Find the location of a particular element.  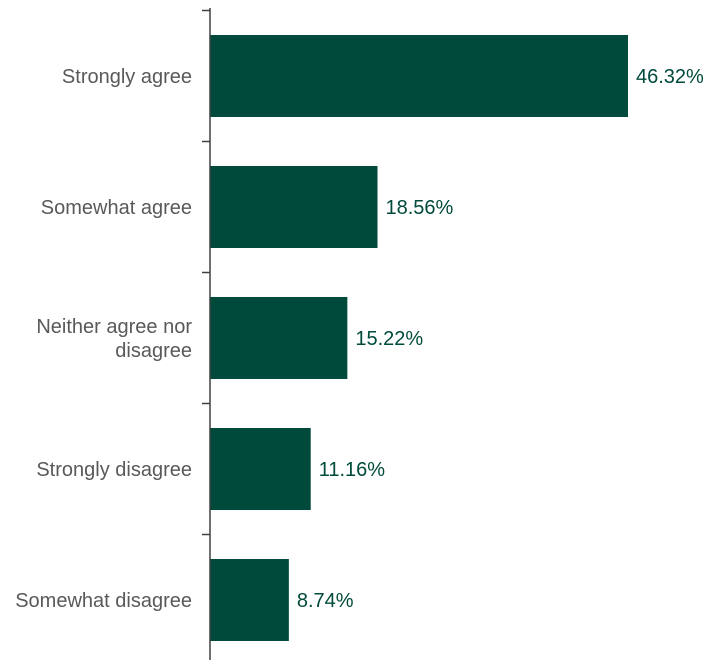

category-label: Strongly agree is located at coordinates (127, 77).